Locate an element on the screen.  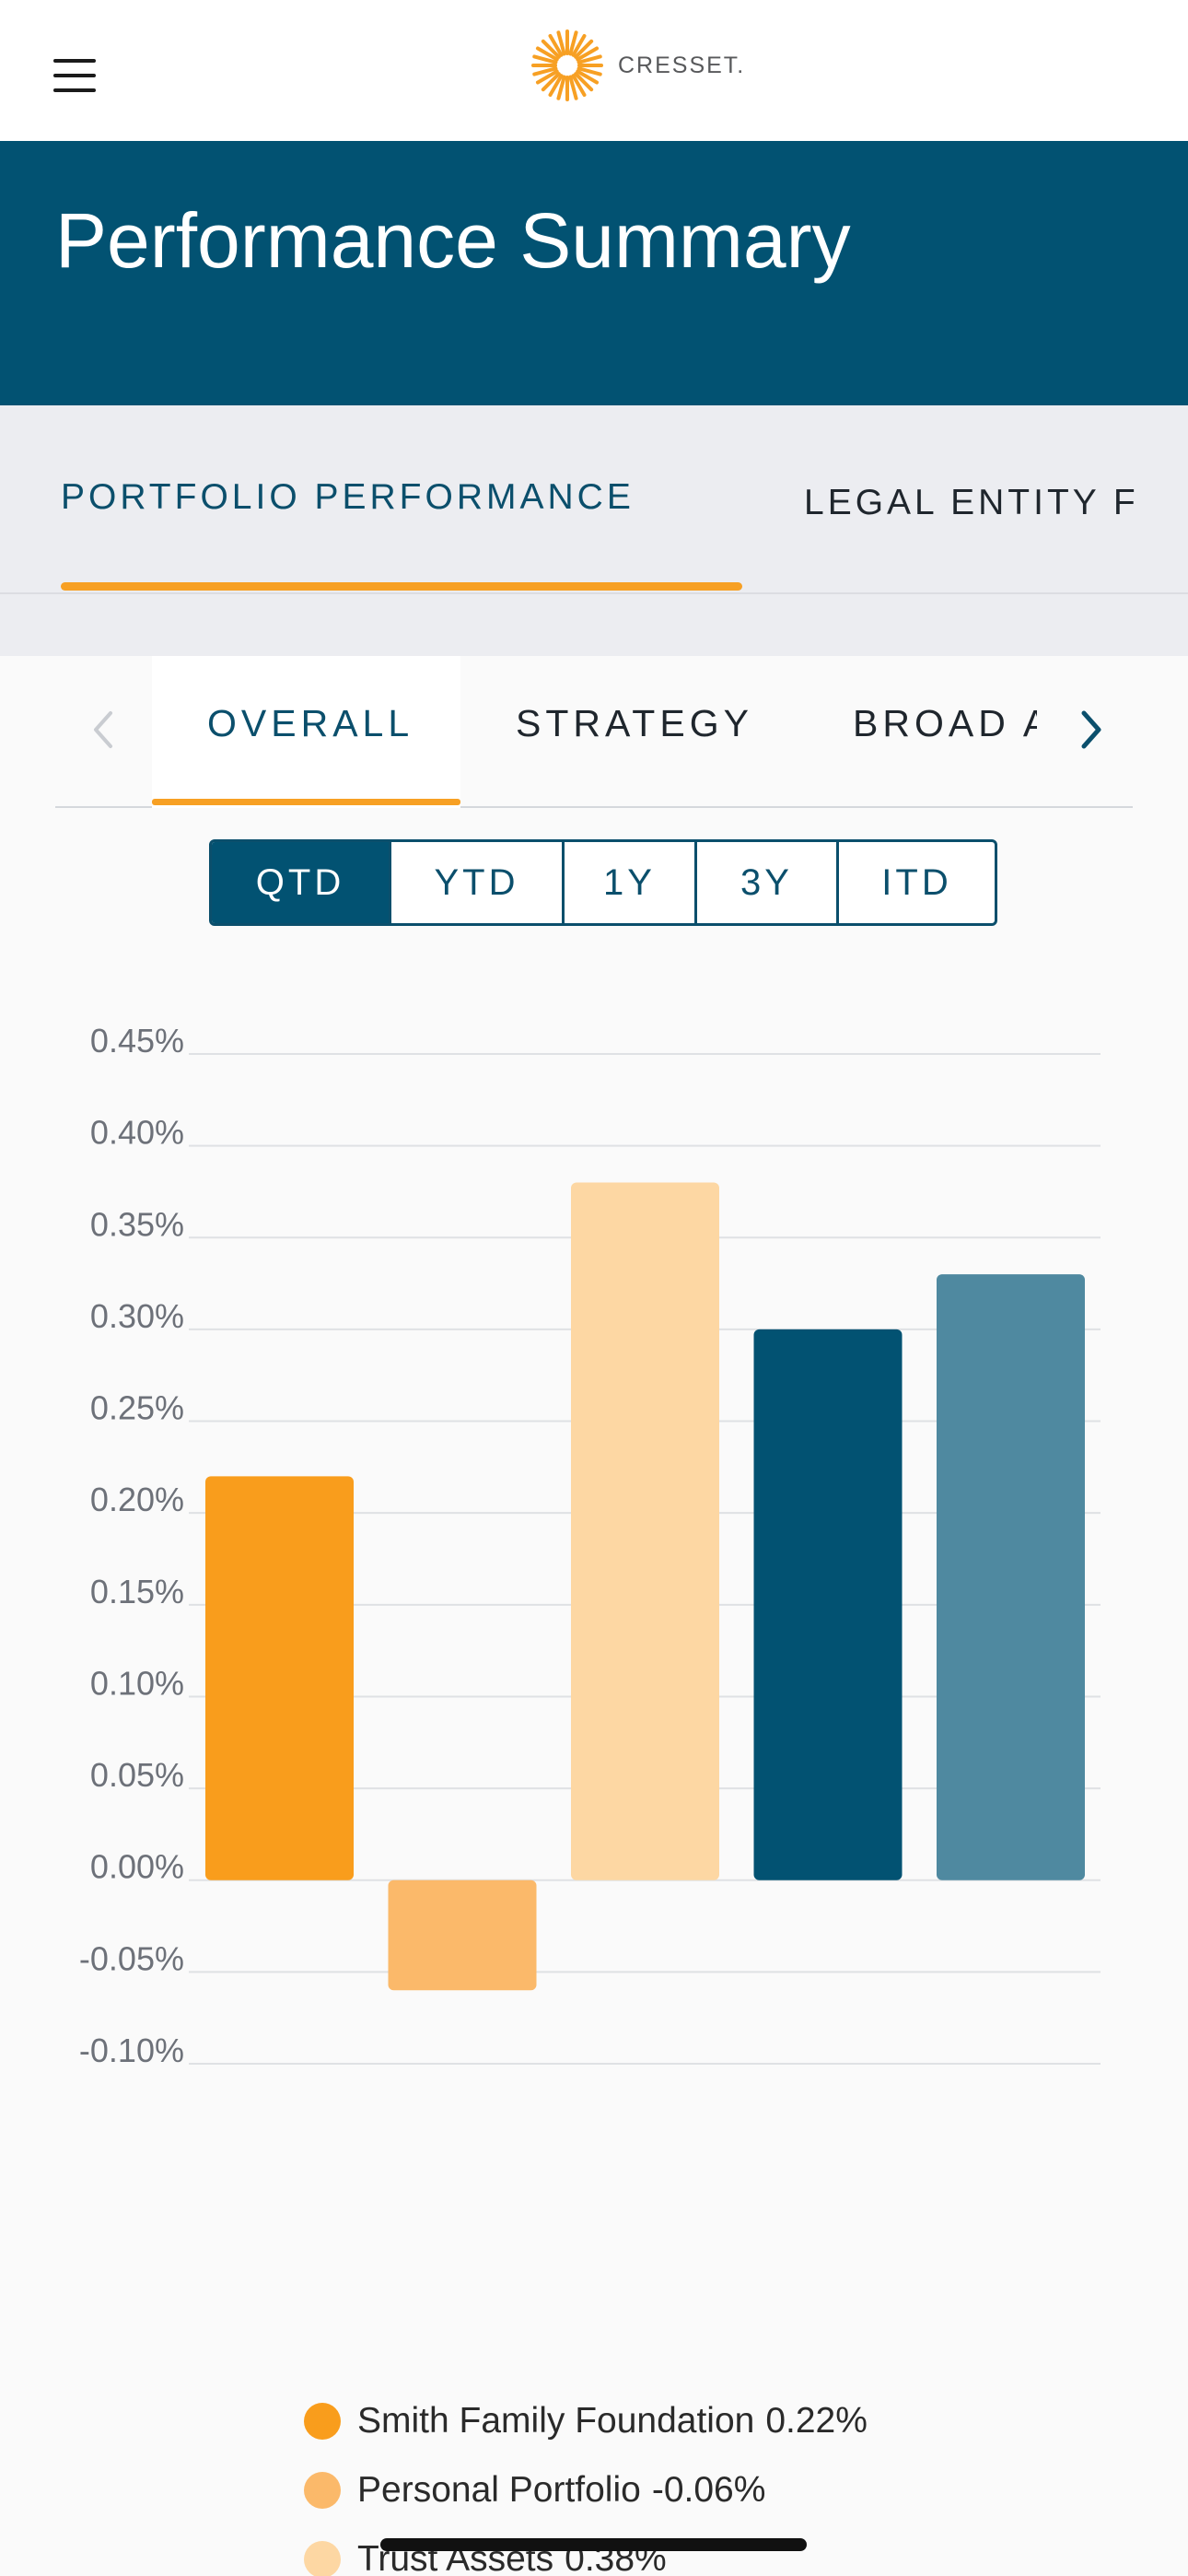
legend-value: -0.06% is located at coordinates (708, 2489).